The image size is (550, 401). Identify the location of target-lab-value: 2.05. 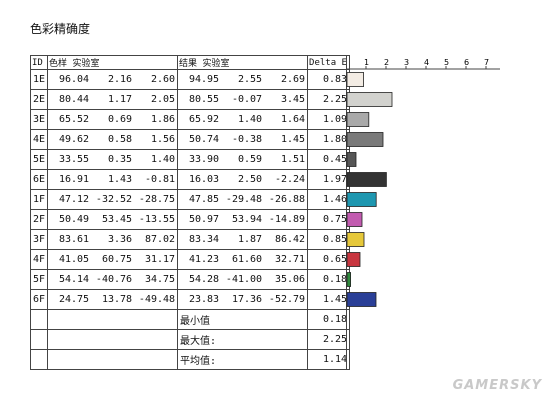
(163, 99).